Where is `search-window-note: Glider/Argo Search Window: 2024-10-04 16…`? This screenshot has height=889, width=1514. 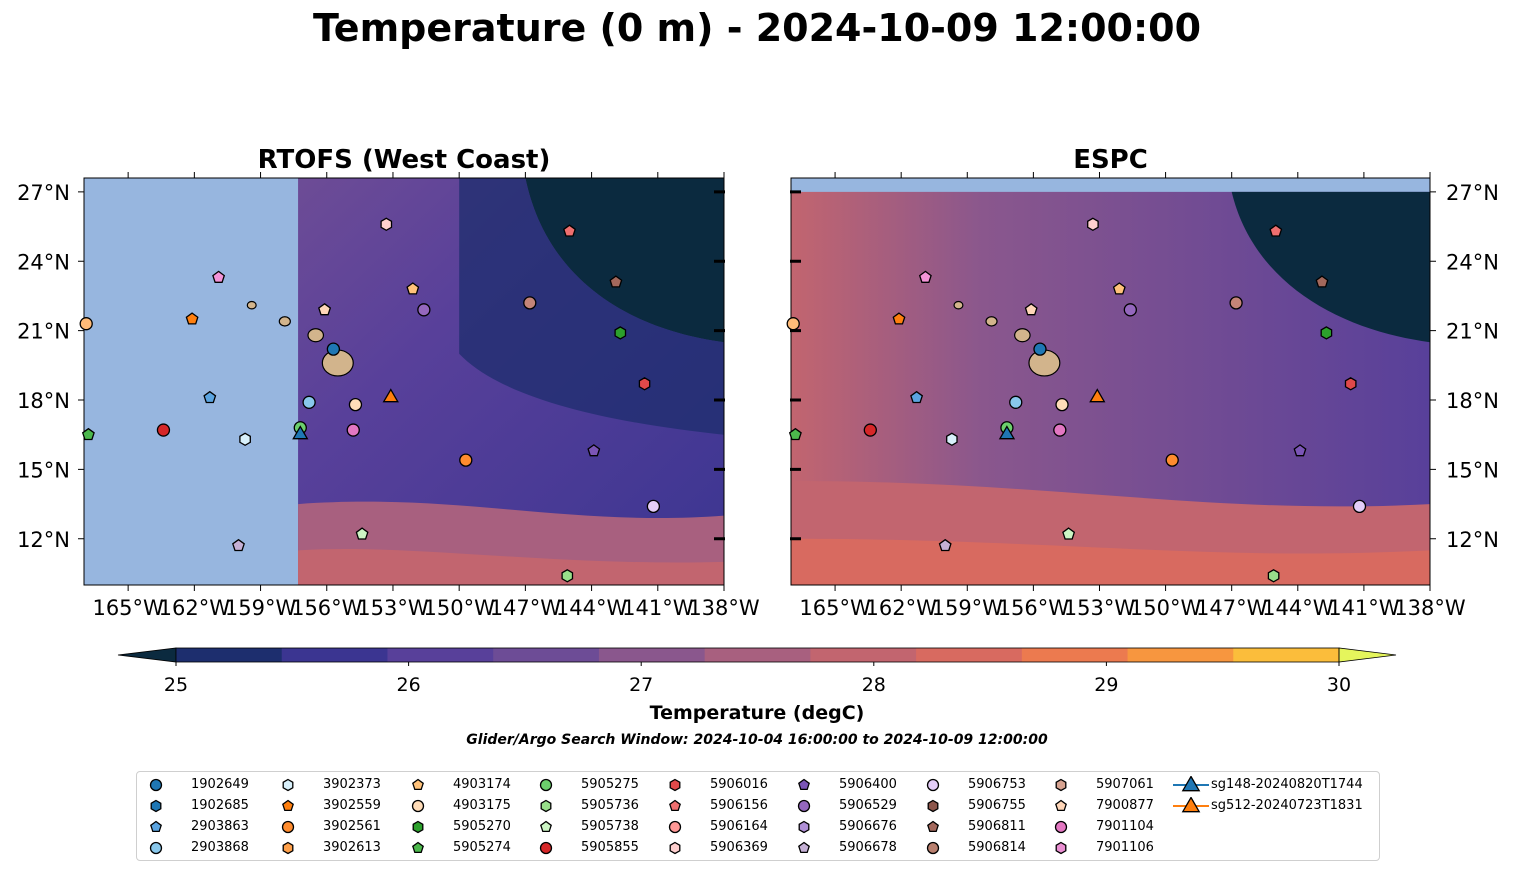
search-window-note: Glider/Argo Search Window: 2024-10-04 16… is located at coordinates (757, 740).